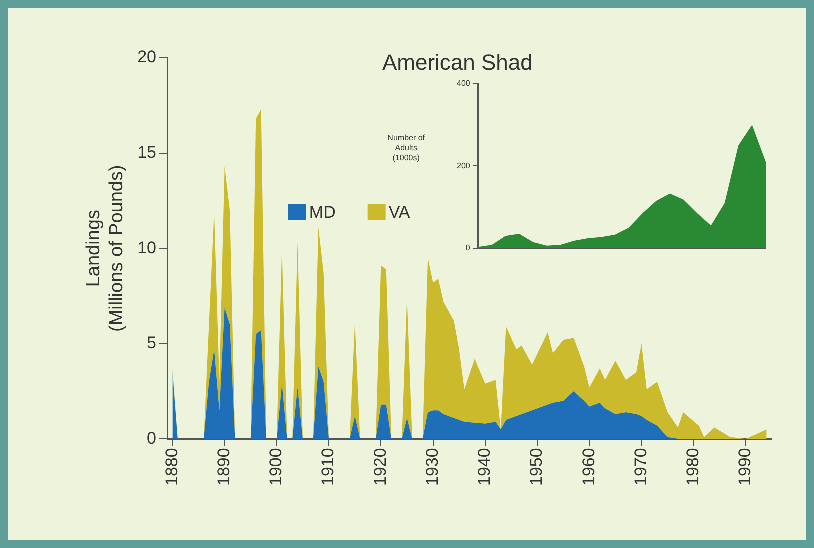  What do you see at coordinates (147, 57) in the screenshot?
I see `y-tick-label: 20` at bounding box center [147, 57].